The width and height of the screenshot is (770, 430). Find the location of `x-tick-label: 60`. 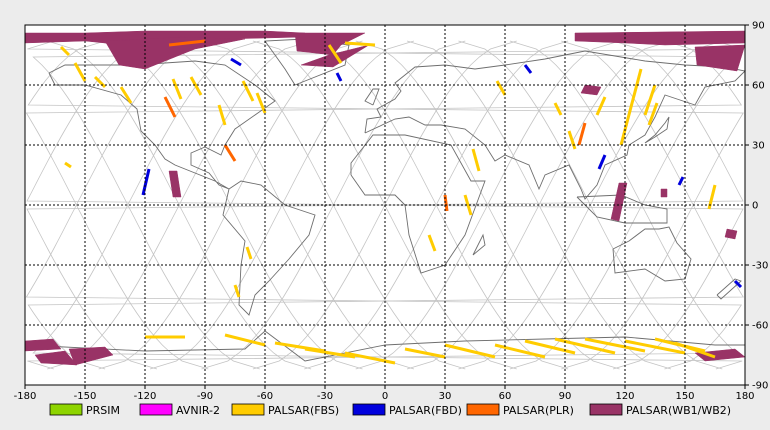

x-tick-label: 60 is located at coordinates (505, 396).